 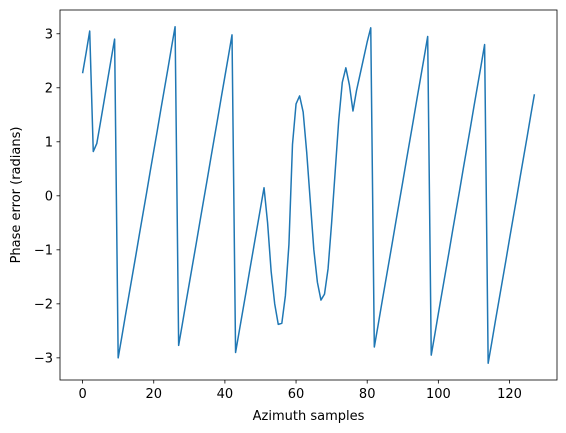 I want to click on y-tick-label: 3, so click(x=49, y=34).